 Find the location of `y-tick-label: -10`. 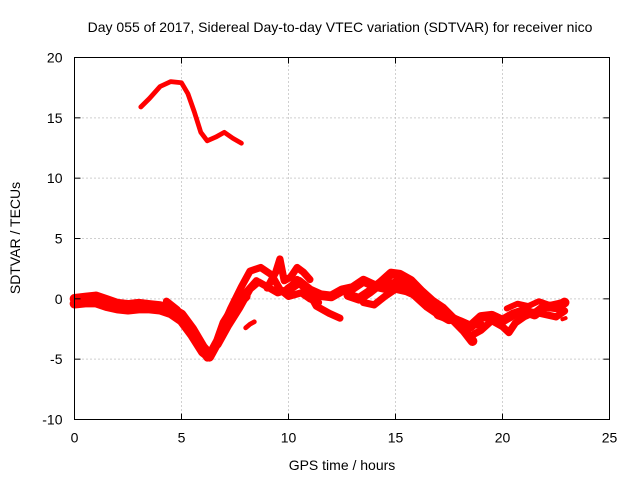

y-tick-label: -10 is located at coordinates (52, 420).